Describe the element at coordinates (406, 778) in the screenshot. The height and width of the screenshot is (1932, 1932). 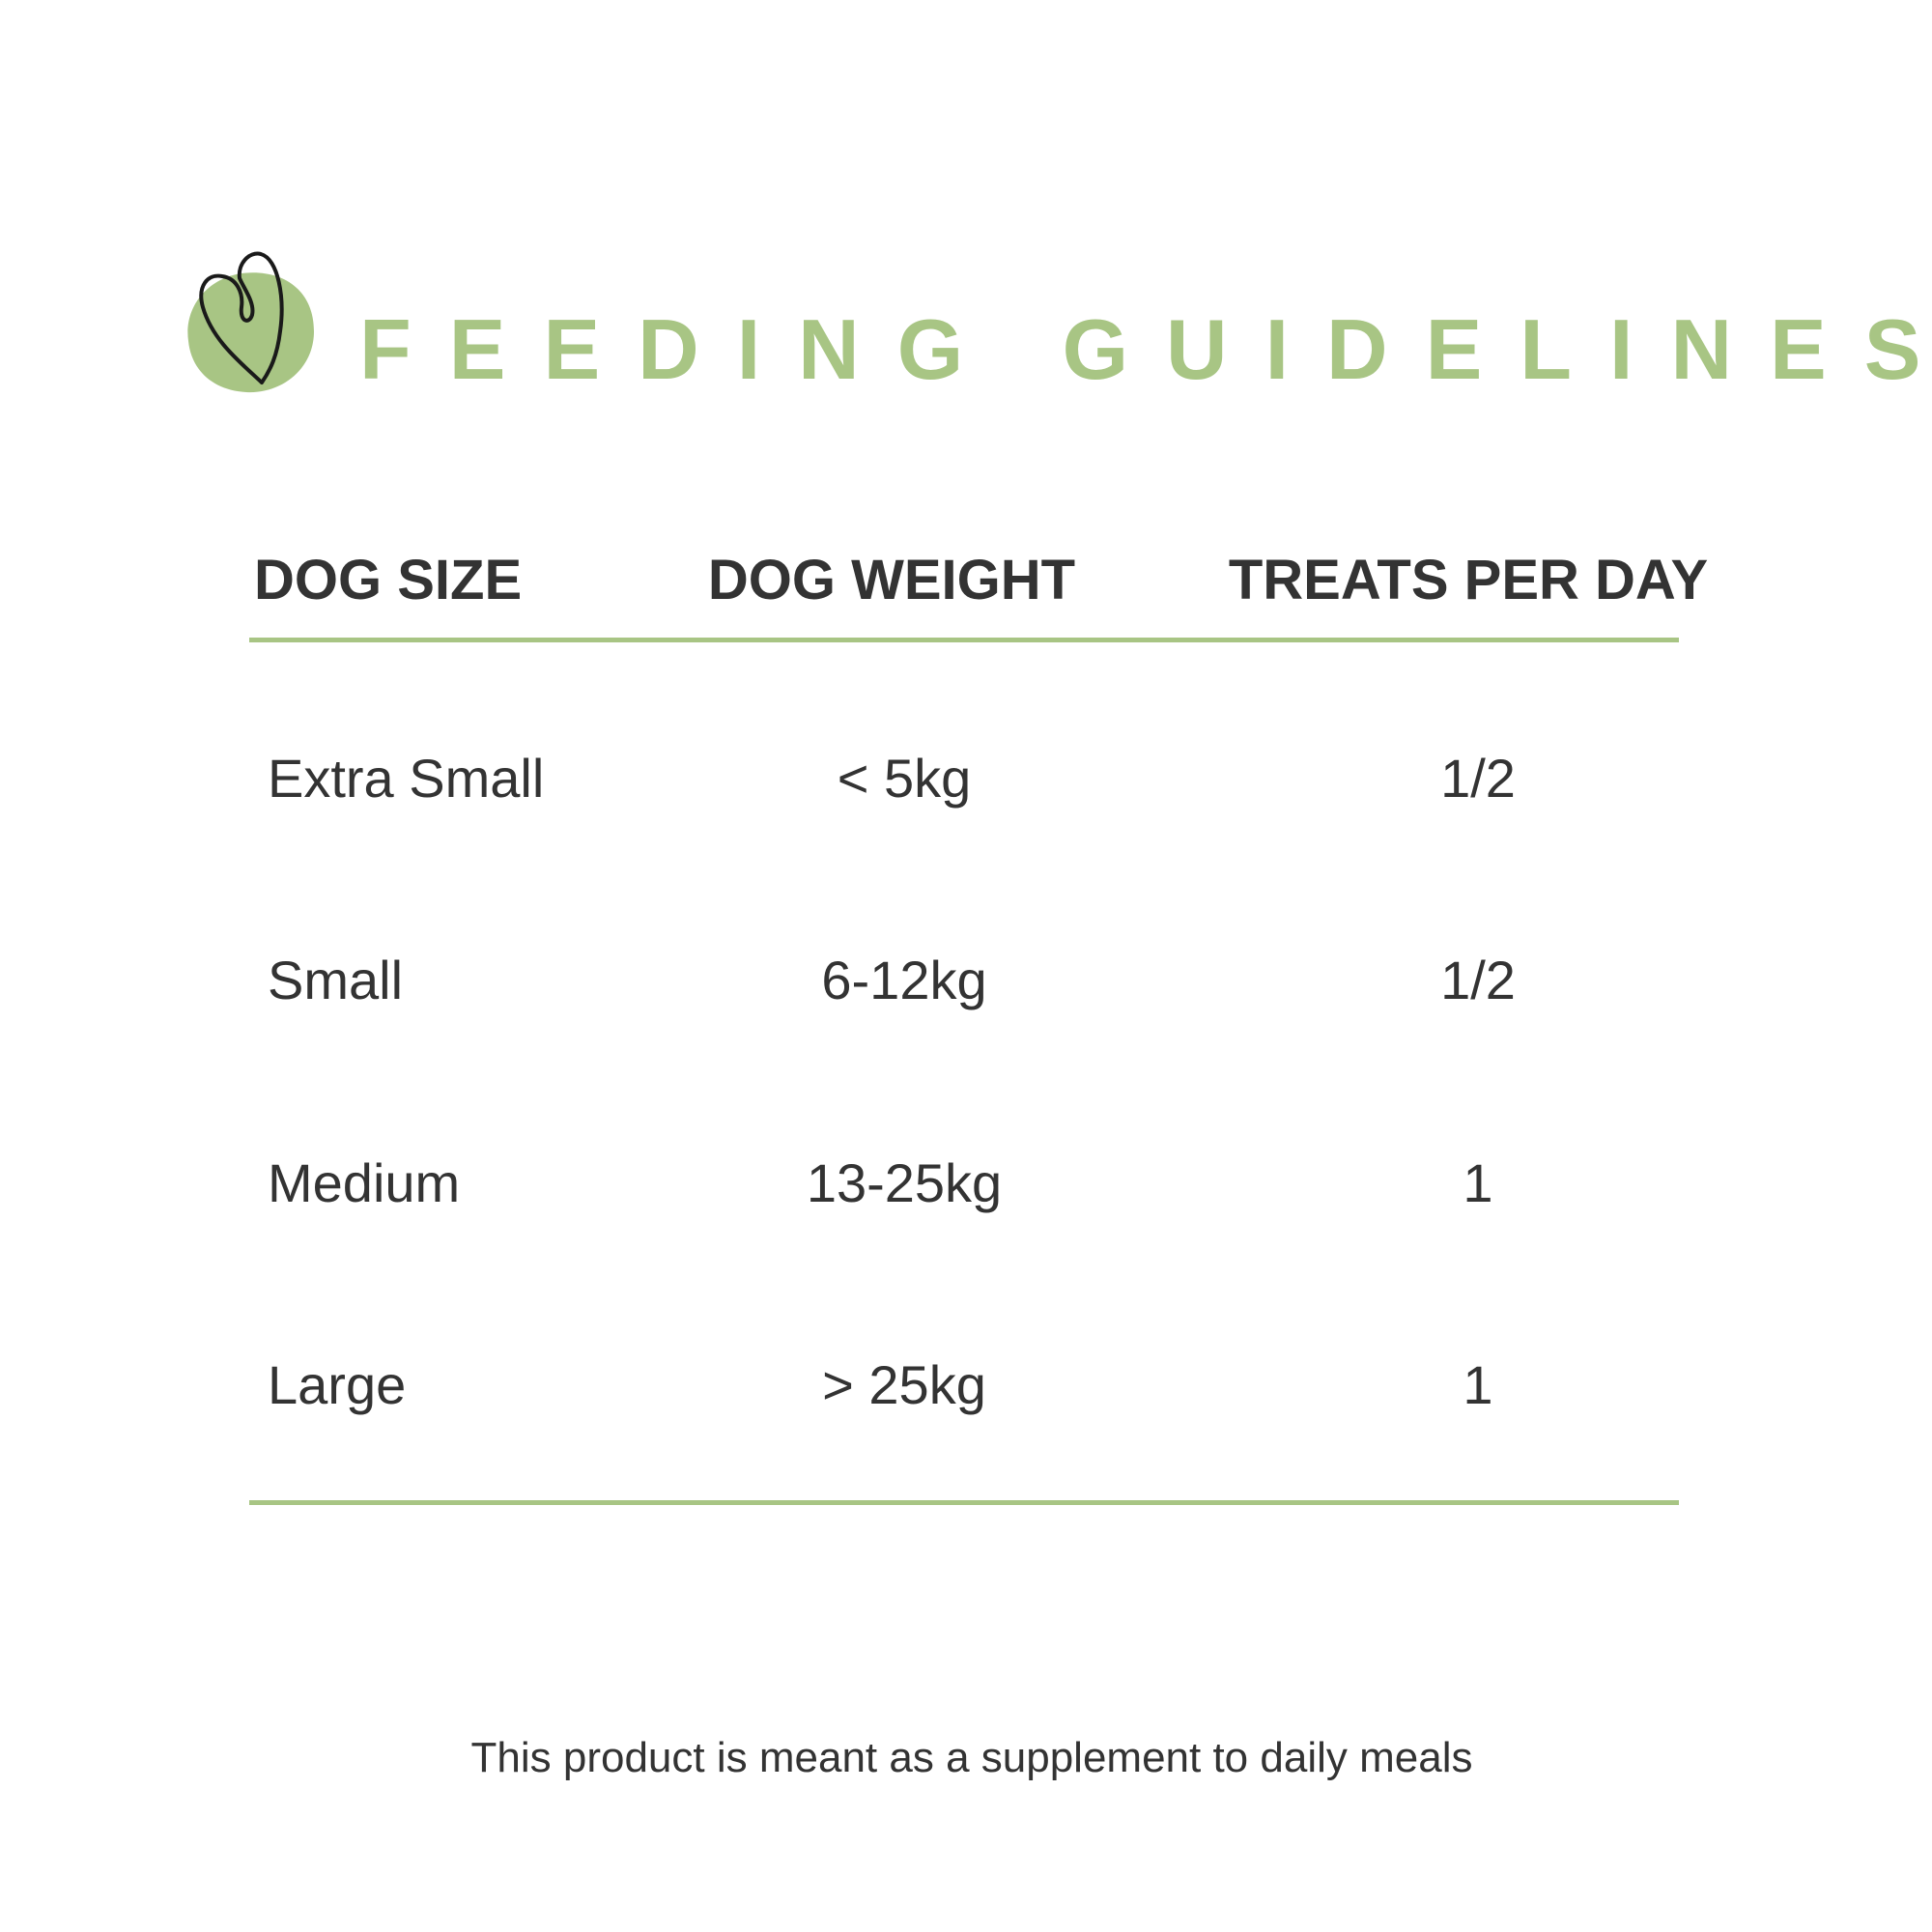
I see `cell-size: Extra Small` at that location.